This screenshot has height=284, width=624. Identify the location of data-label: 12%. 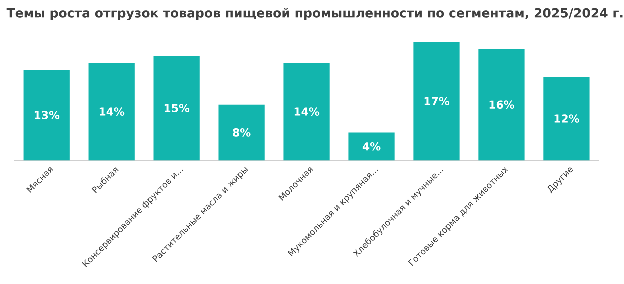
(567, 118).